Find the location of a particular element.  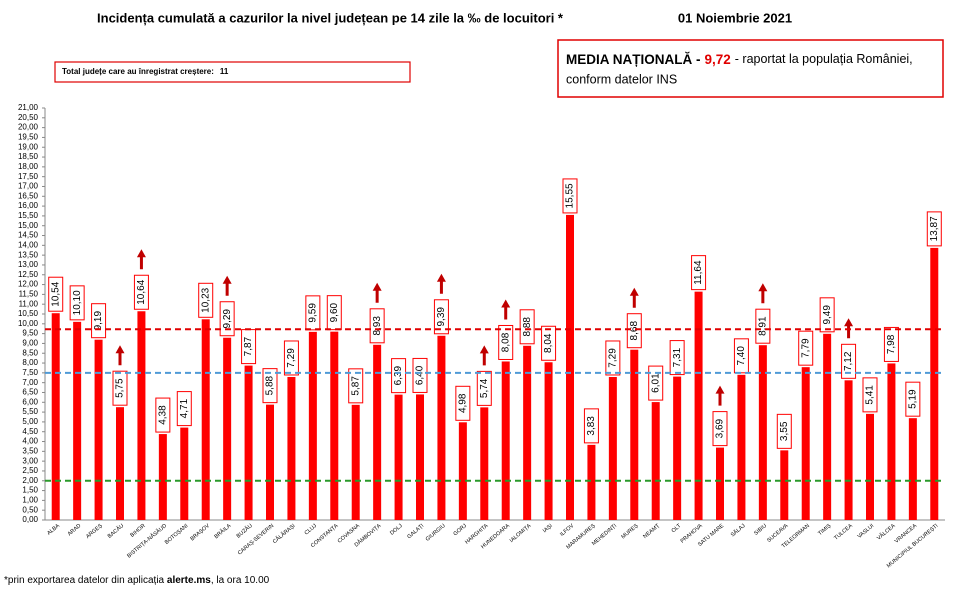

value-label: 8,68 is located at coordinates (634, 331).